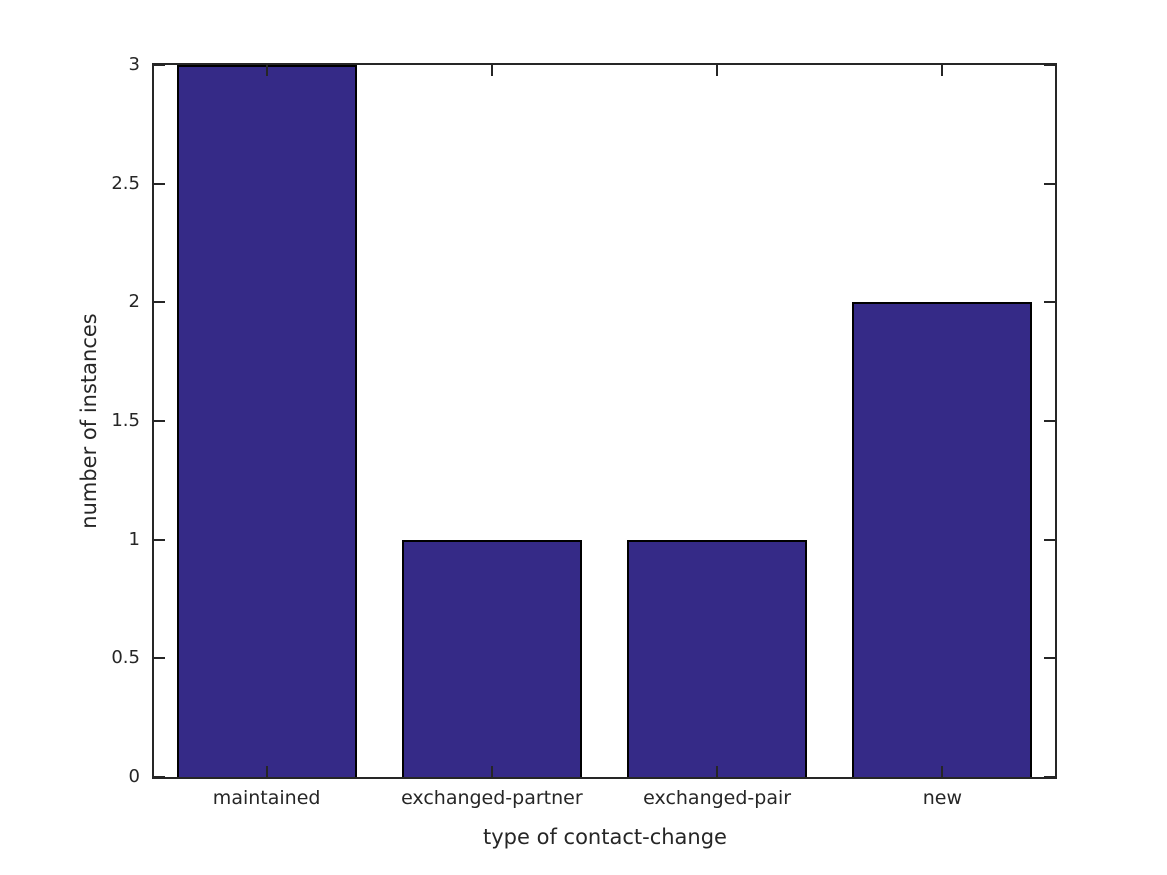 The width and height of the screenshot is (1167, 875). What do you see at coordinates (159, 421) in the screenshot?
I see `y-tick-left-1.5` at bounding box center [159, 421].